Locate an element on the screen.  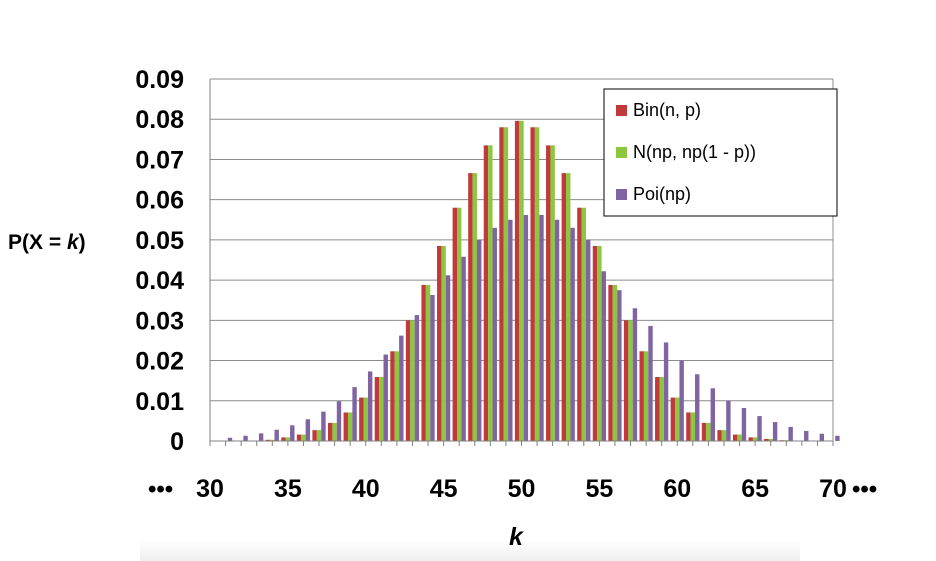
legend-swatch-bin is located at coordinates (621, 110).